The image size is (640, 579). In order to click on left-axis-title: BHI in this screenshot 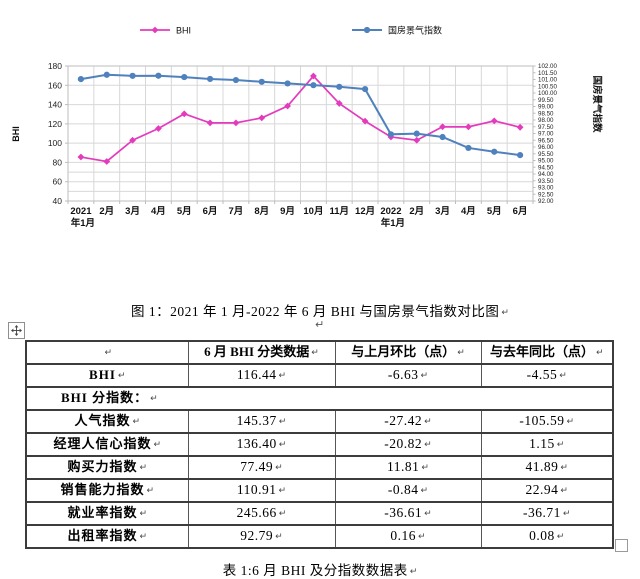, I will do `click(16, 134)`.